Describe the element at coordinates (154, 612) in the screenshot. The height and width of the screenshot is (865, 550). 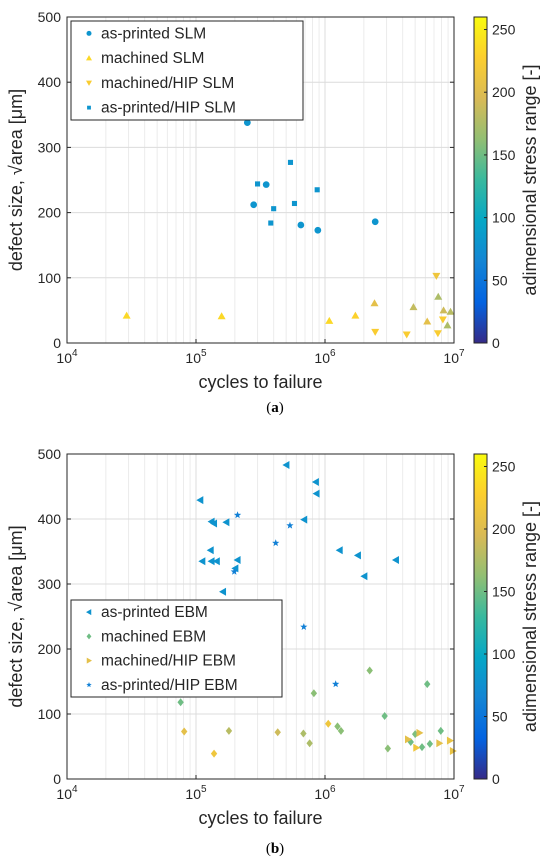
I see `legend-label: as-printed EBM` at that location.